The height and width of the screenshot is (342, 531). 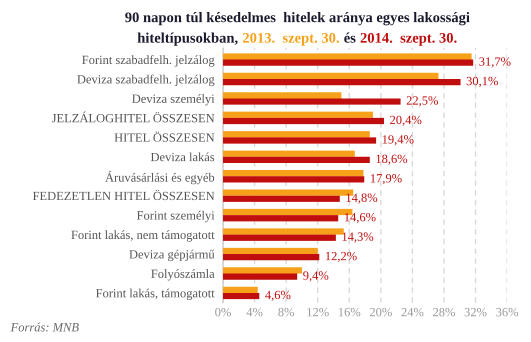 I want to click on data-label: 20,4%, so click(x=406, y=121).